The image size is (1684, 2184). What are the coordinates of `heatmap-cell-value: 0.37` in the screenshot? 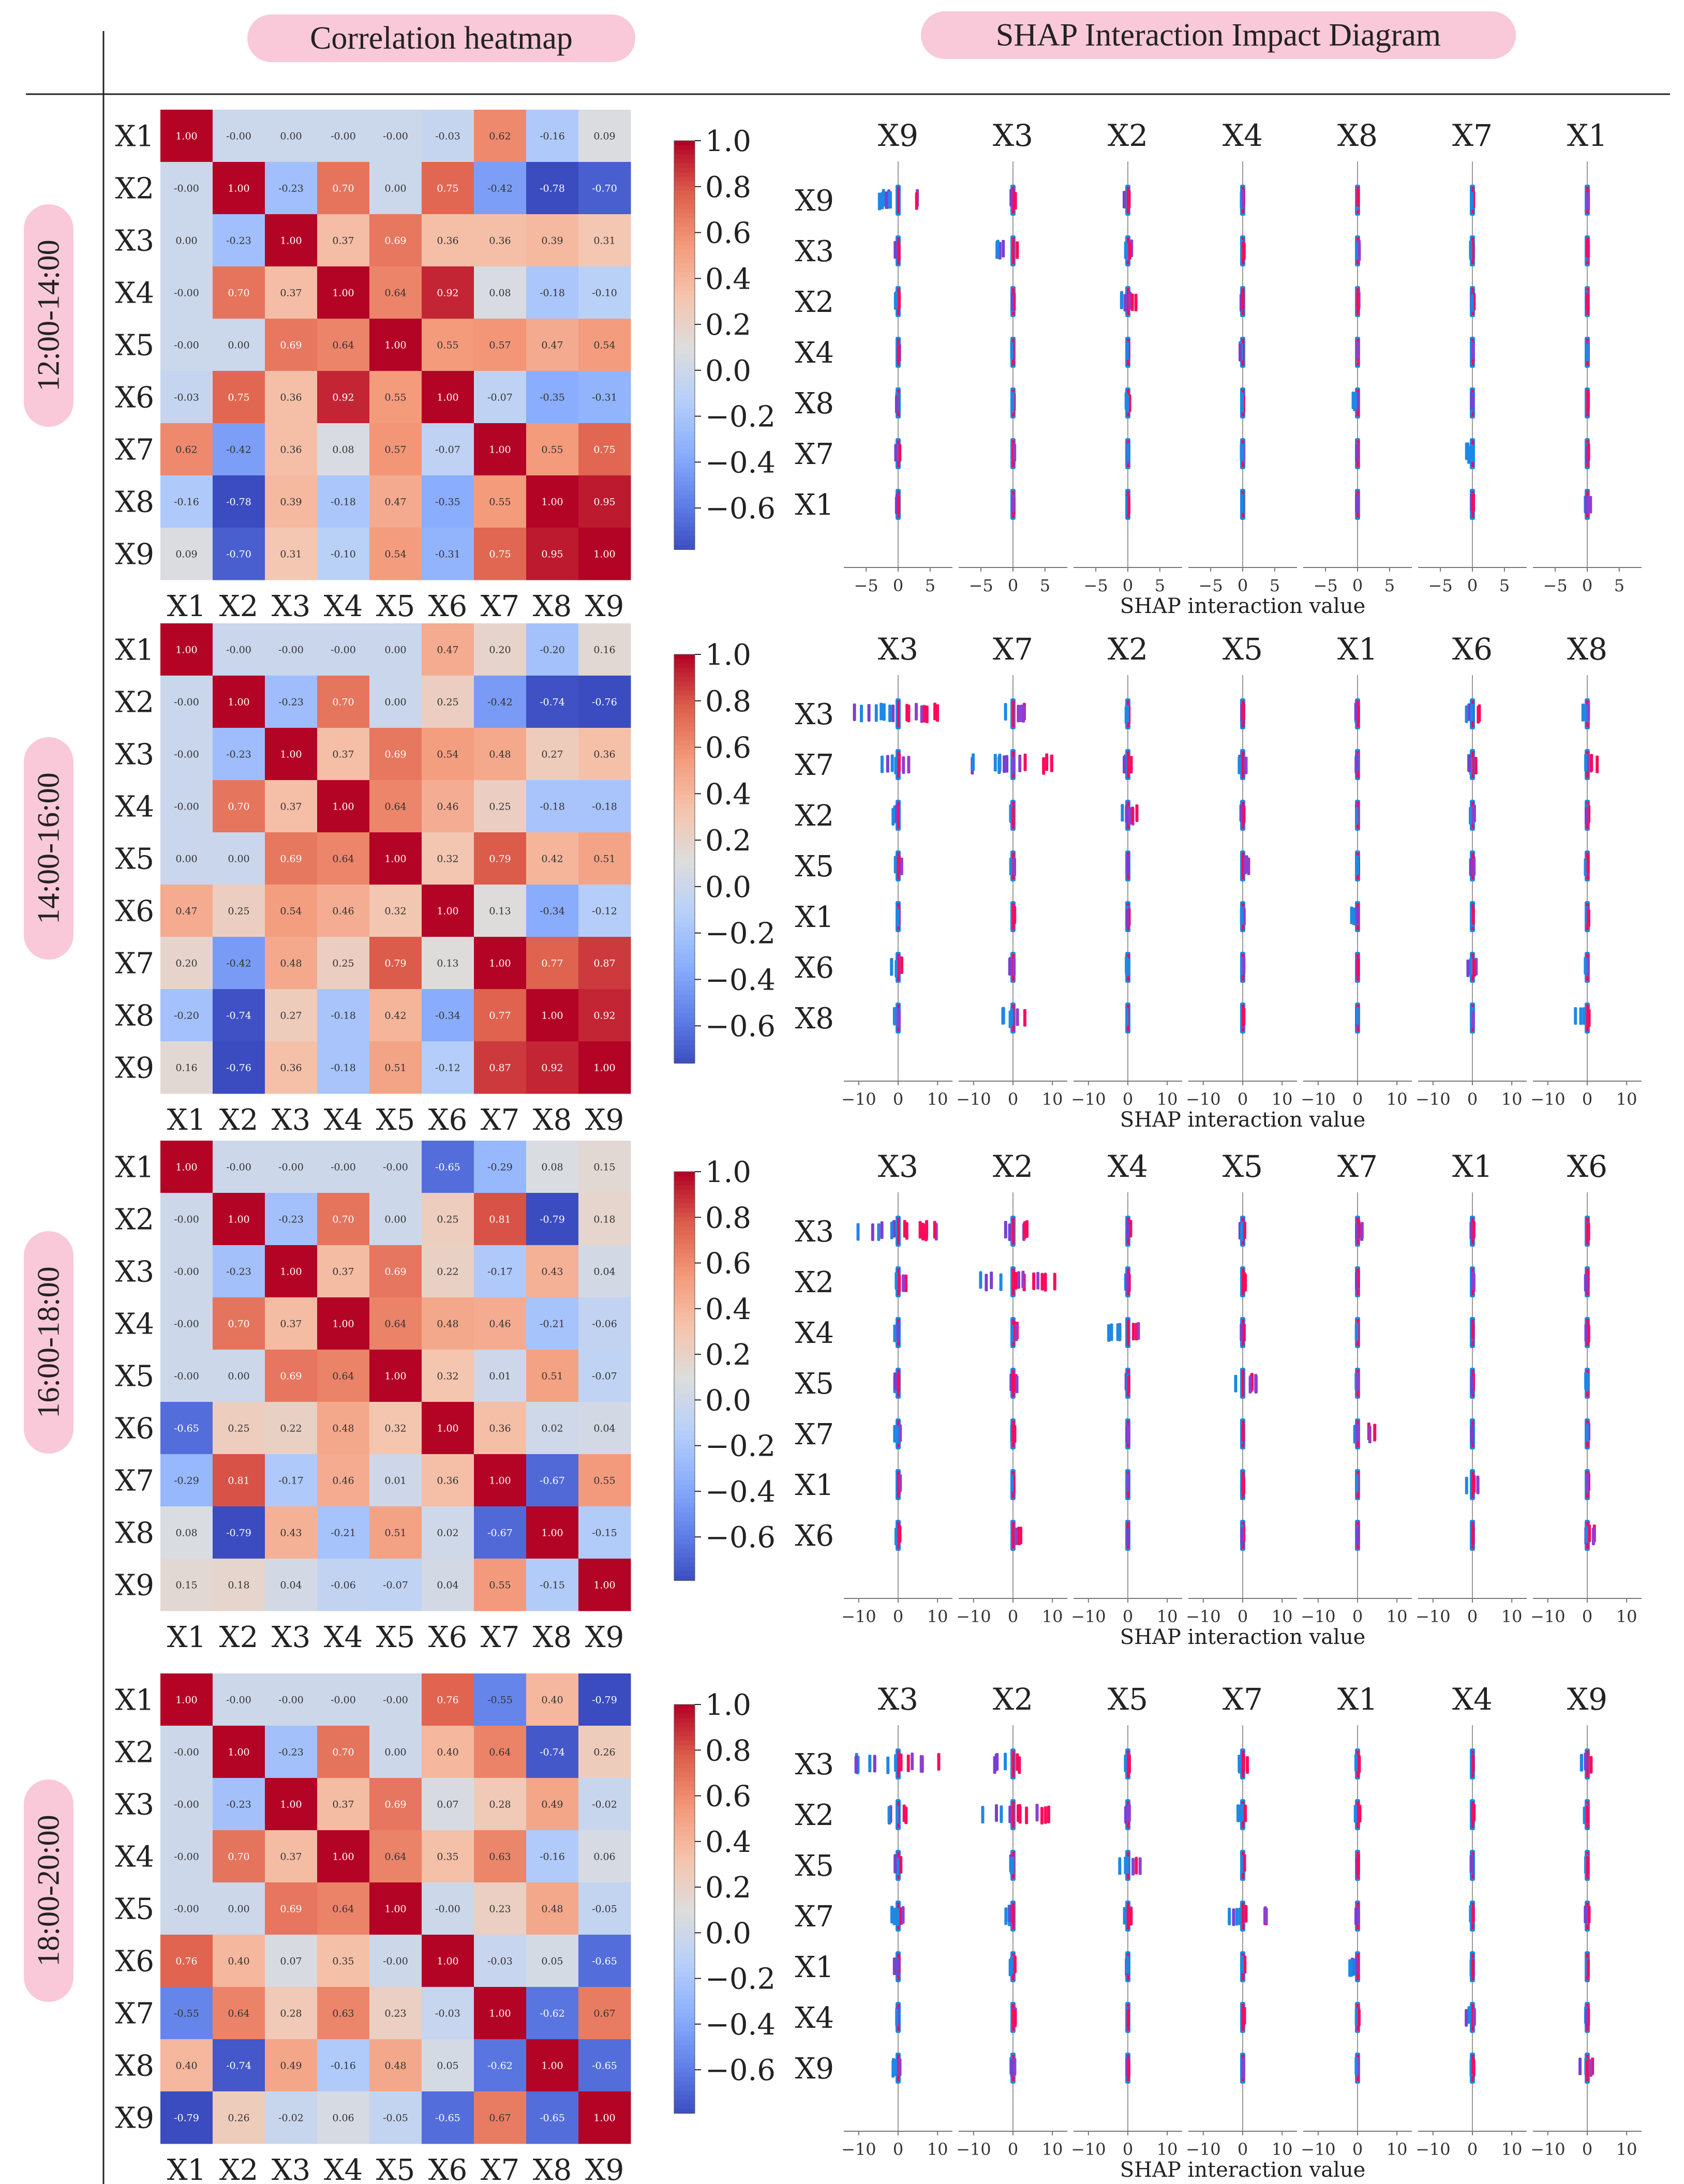 It's located at (343, 754).